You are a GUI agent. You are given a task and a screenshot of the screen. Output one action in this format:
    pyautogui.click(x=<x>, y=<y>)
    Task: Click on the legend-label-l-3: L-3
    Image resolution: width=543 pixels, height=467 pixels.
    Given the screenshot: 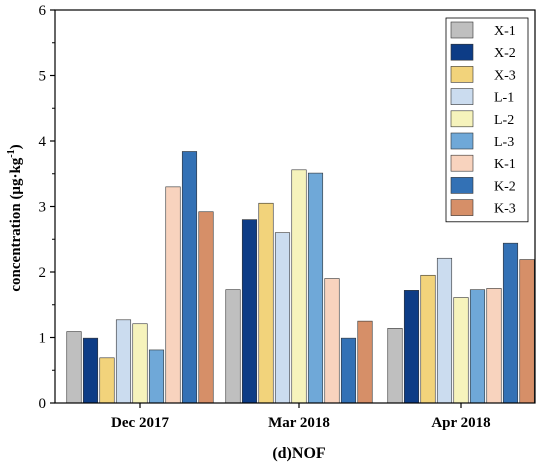 What is the action you would take?
    pyautogui.click(x=504, y=142)
    